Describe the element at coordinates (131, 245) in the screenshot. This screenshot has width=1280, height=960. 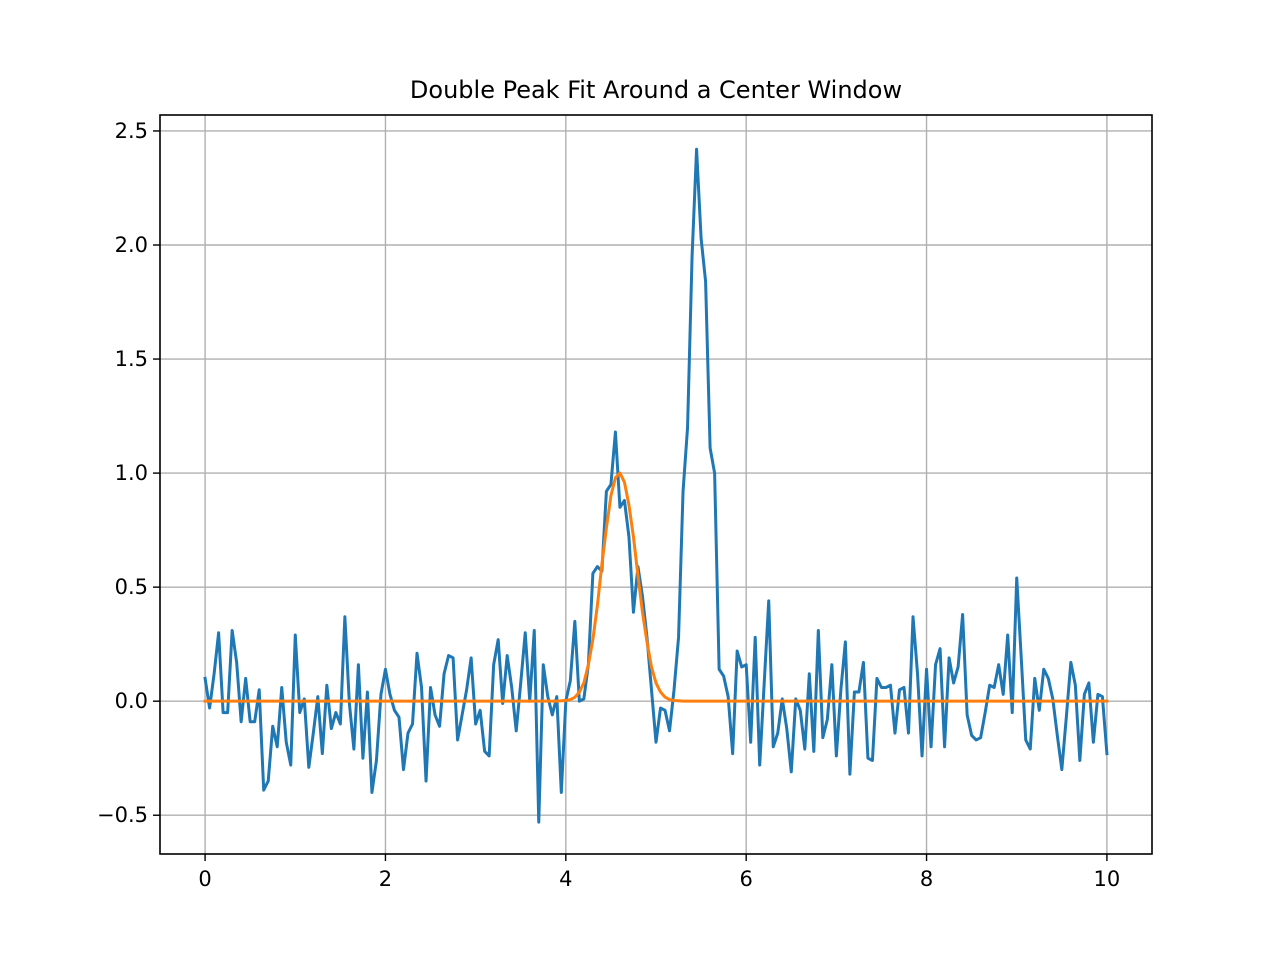
I see `y-tick-label: 2.0` at that location.